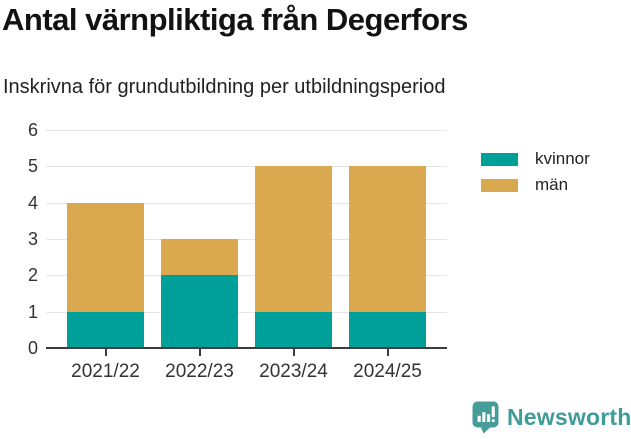 The height and width of the screenshot is (439, 631). I want to click on legend-item-kvinnor: kvinnor, so click(535, 159).